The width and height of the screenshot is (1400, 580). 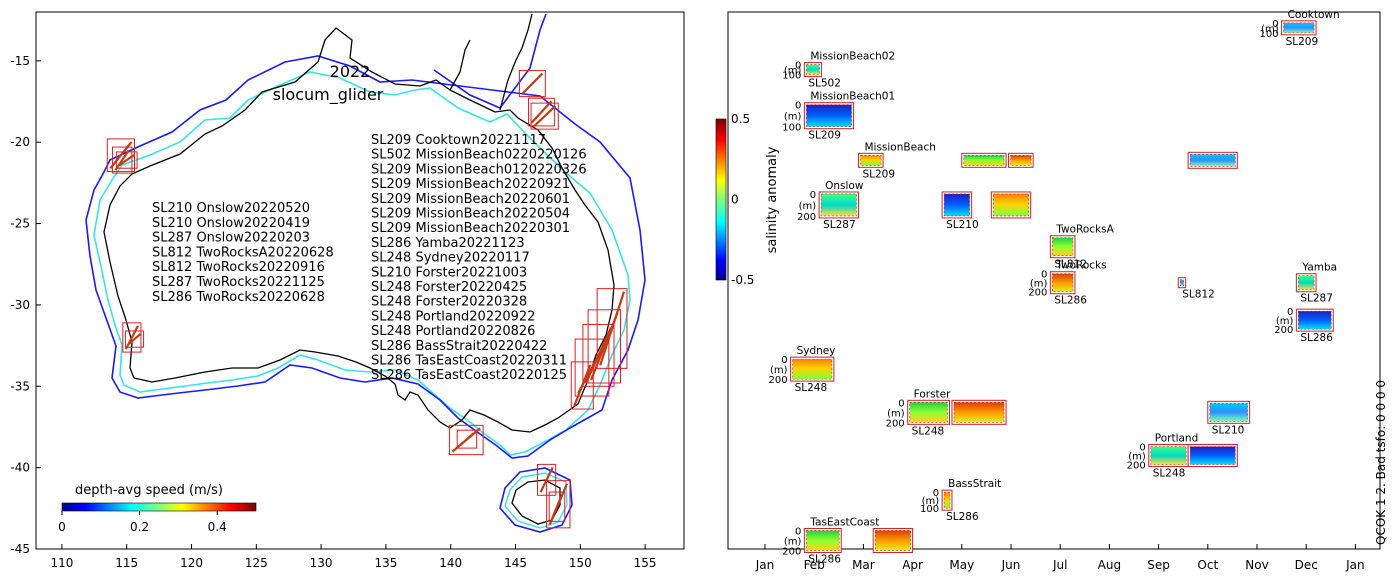 What do you see at coordinates (844, 522) in the screenshot?
I see `panel-site-label: TasEastCoast` at bounding box center [844, 522].